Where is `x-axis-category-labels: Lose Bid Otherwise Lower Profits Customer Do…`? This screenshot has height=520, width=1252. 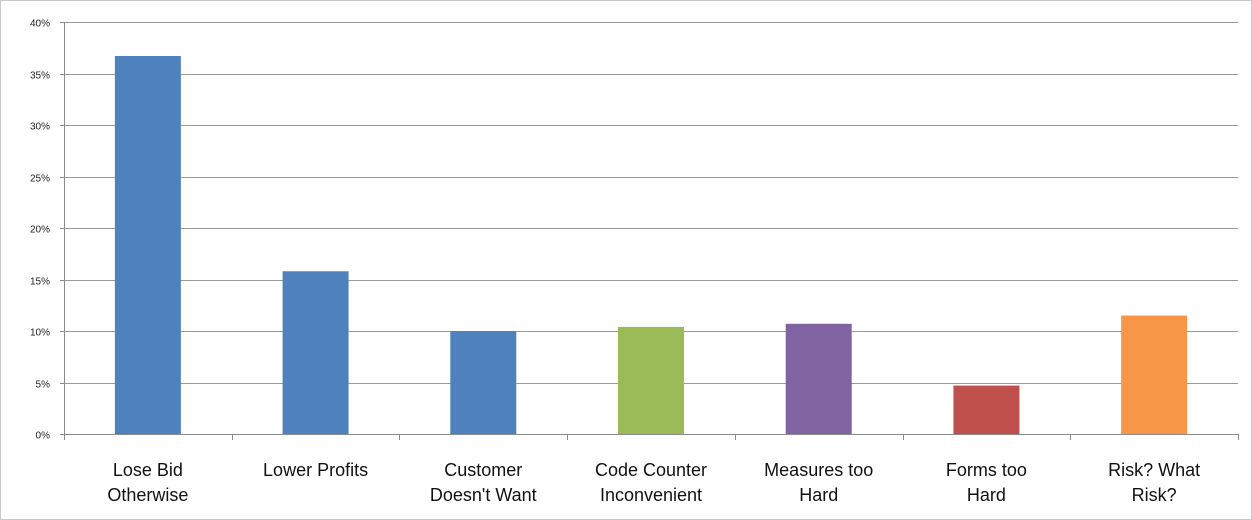
x-axis-category-labels: Lose Bid Otherwise Lower Profits Customer Do… is located at coordinates (653, 482).